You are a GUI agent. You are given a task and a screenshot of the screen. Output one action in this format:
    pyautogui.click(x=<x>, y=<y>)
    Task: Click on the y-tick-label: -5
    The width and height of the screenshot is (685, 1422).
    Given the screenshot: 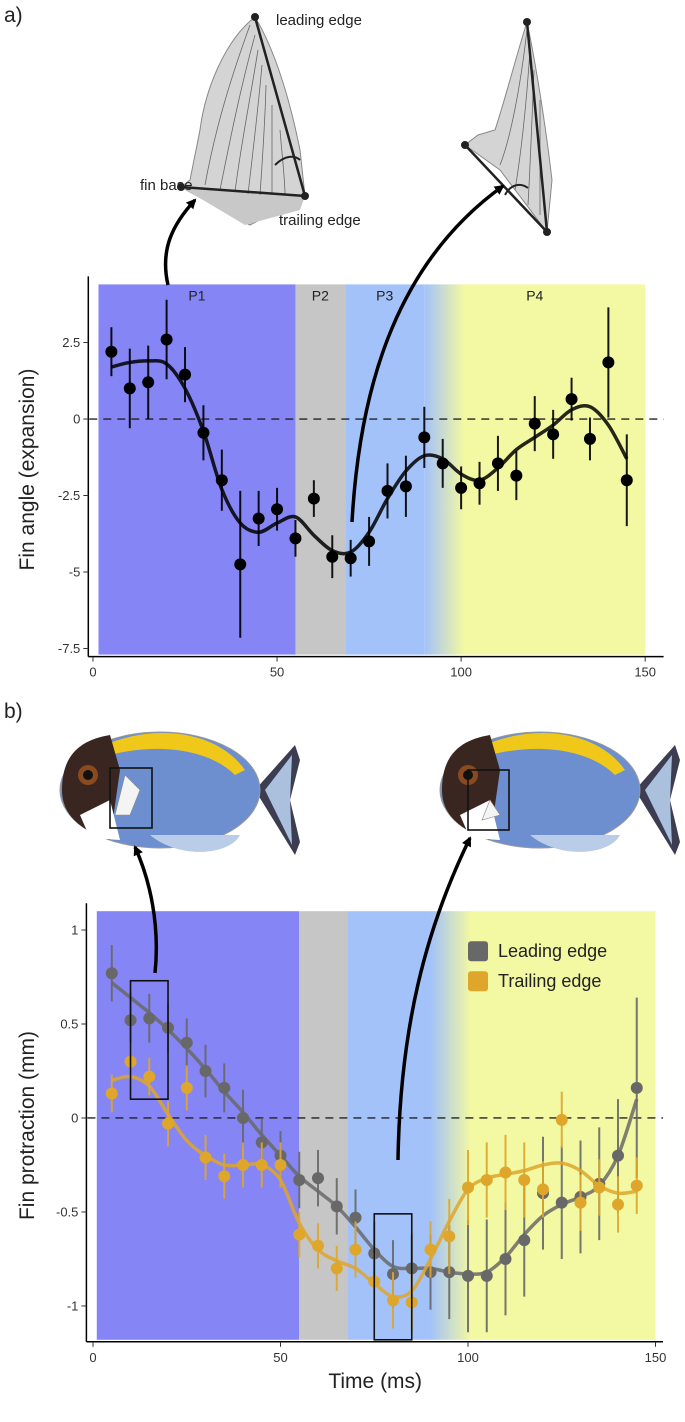 What is the action you would take?
    pyautogui.click(x=75, y=571)
    